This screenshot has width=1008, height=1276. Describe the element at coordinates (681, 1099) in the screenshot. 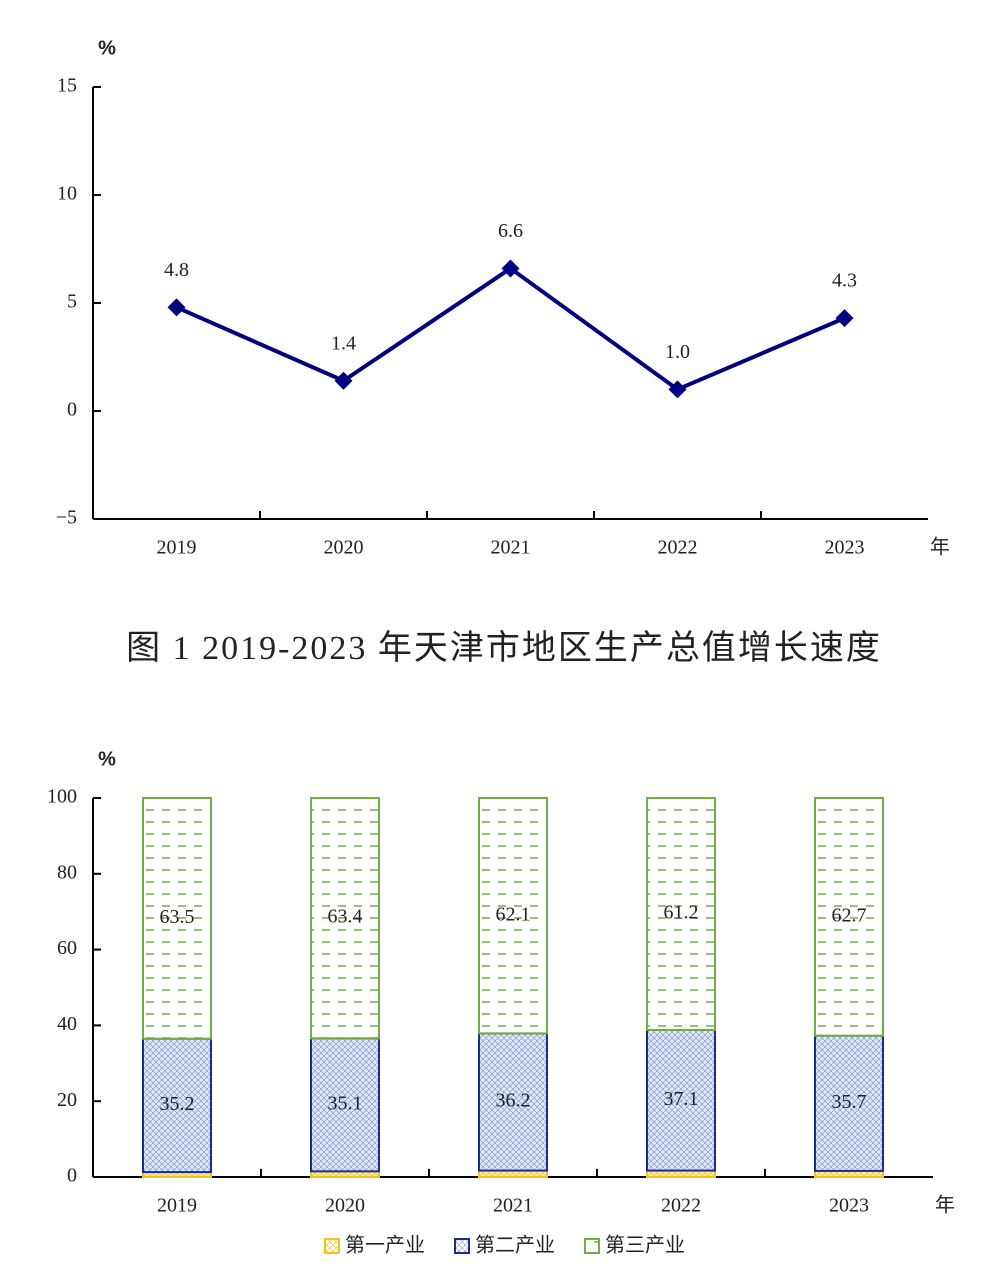

I see `value-label: 37.1` at that location.